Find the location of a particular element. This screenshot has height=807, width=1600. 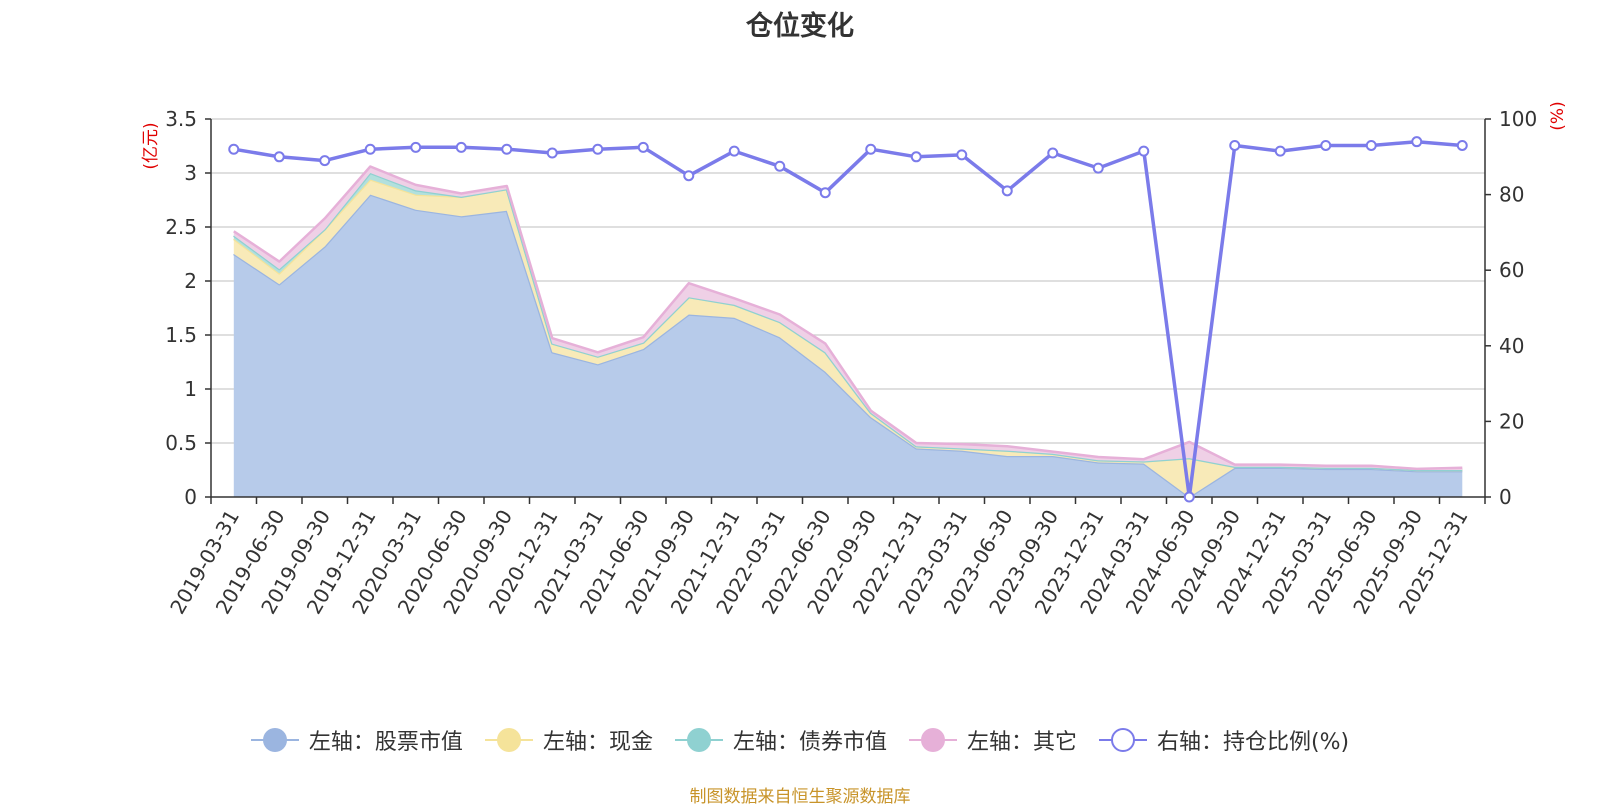

right-axis-tick-label: 80 is located at coordinates (1511, 195).